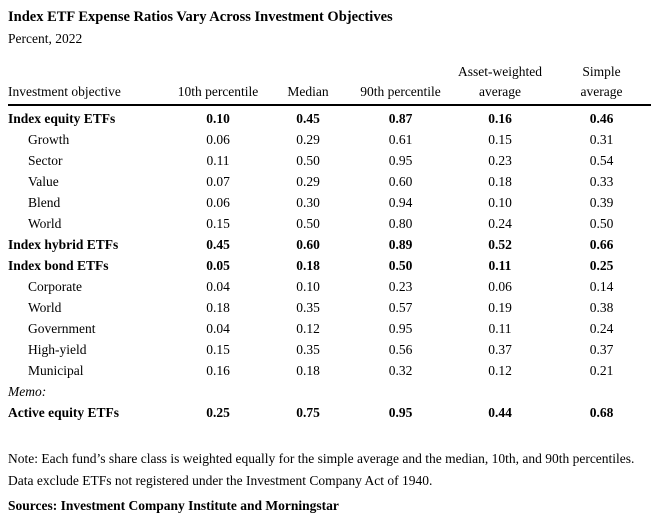  Describe the element at coordinates (55, 286) in the screenshot. I see `row-label: Corporate` at that location.